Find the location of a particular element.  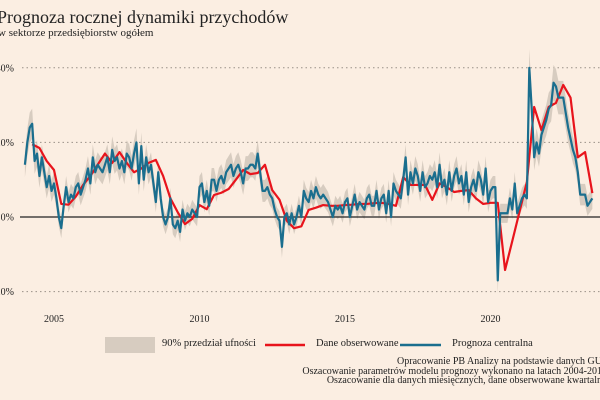

legend-band-label: 90% przedział ufności is located at coordinates (209, 343).